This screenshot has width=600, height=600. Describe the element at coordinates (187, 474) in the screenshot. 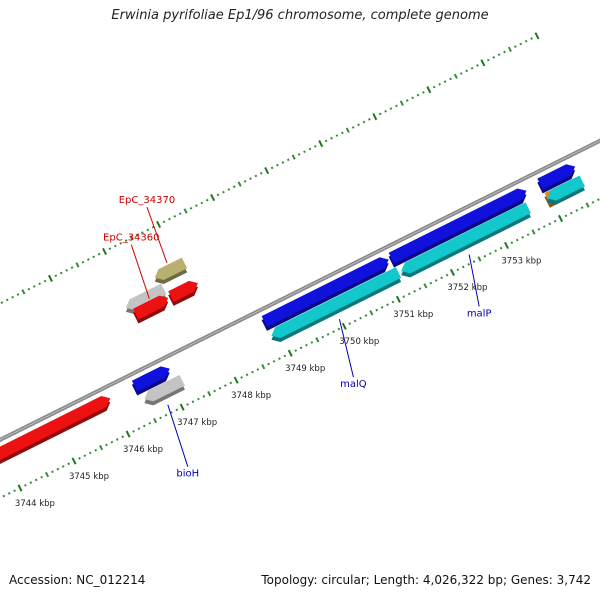

I see `gene-label: bioH` at that location.